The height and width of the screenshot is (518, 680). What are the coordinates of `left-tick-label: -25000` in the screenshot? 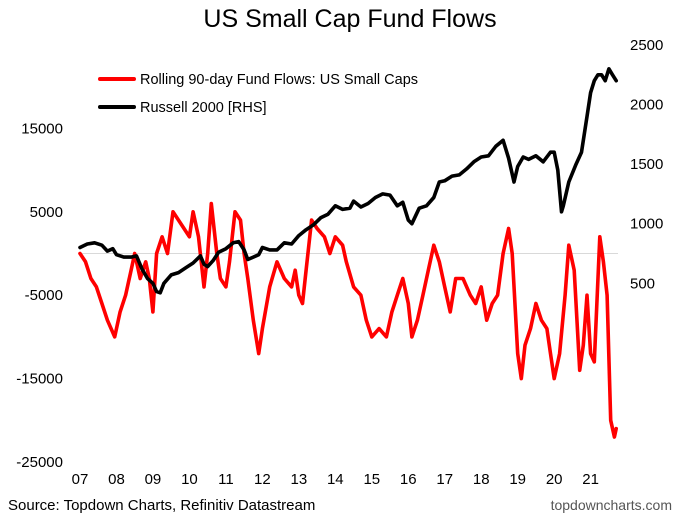 It's located at (39, 462).